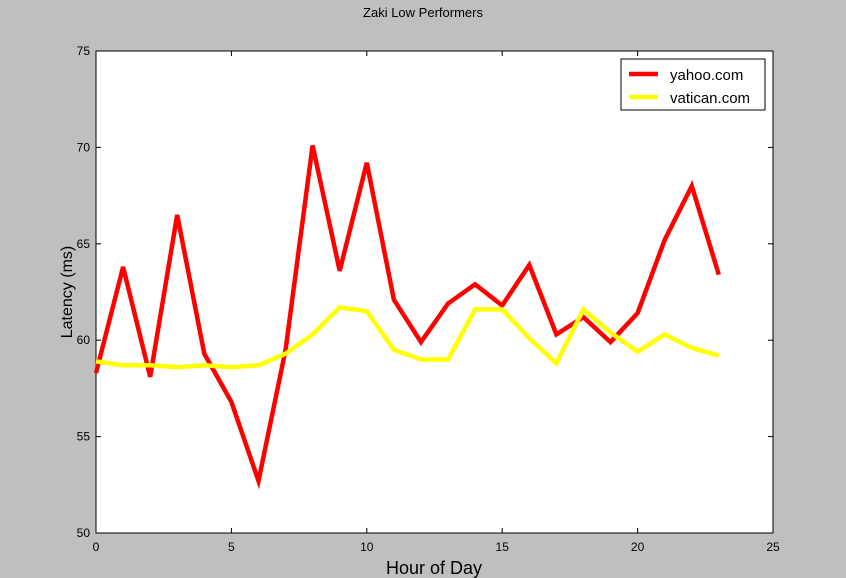 The width and height of the screenshot is (846, 578). What do you see at coordinates (96, 547) in the screenshot?
I see `x-tick-label: 0` at bounding box center [96, 547].